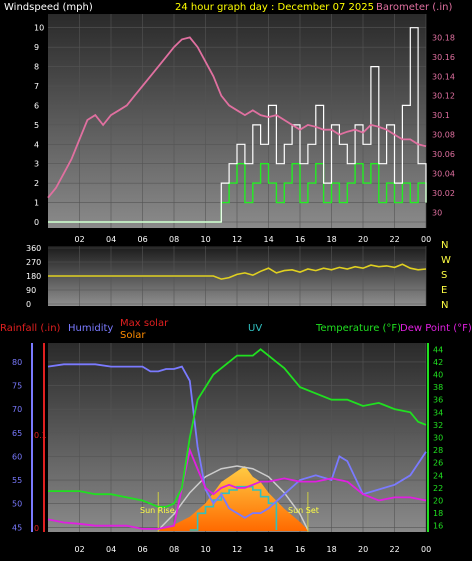  What do you see at coordinates (28, 304) in the screenshot?
I see `direction-y-tick-label: 0` at bounding box center [28, 304].